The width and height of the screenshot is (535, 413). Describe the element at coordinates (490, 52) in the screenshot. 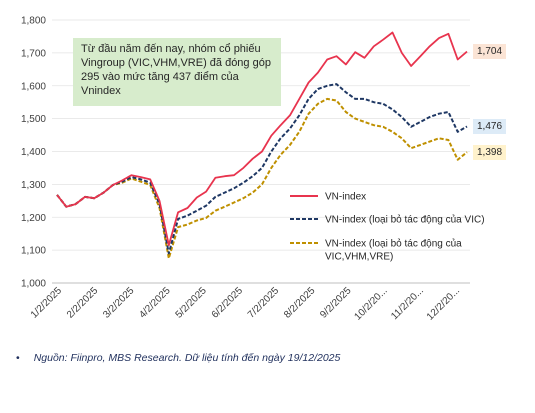

I see `end-label-1: 1,704` at that location.